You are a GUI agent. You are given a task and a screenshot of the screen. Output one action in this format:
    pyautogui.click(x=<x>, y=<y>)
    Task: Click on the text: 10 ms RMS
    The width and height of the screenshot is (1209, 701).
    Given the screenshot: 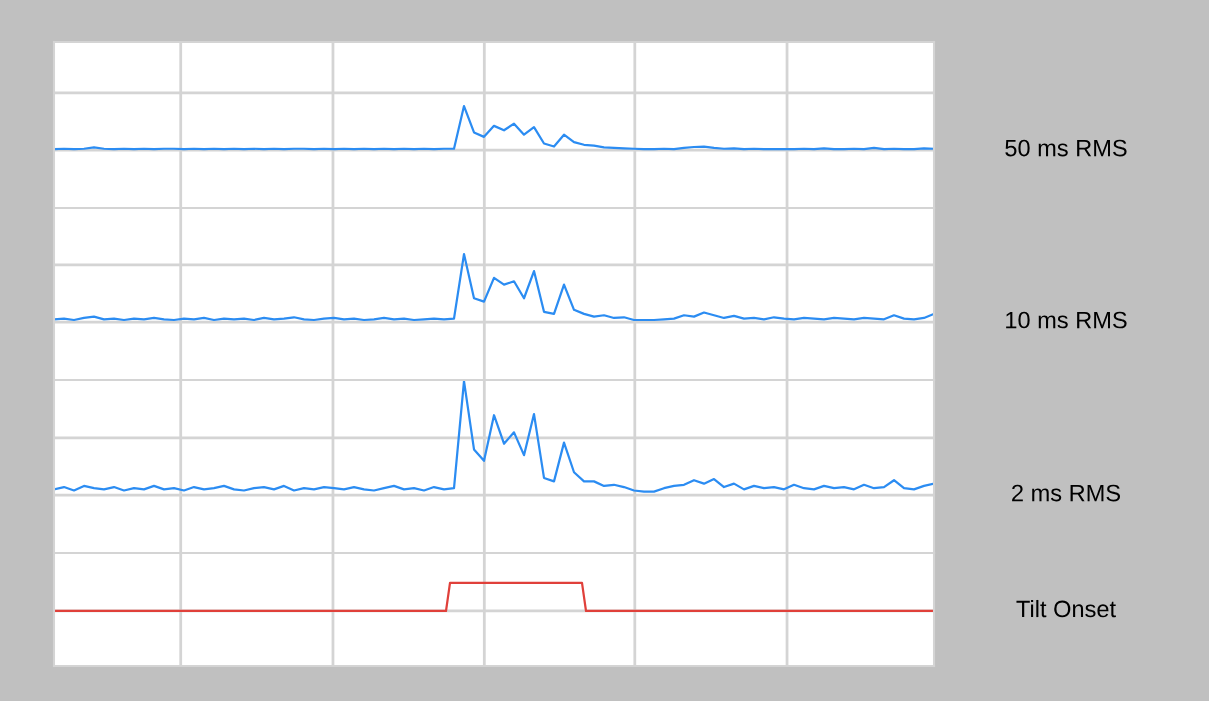 What is the action you would take?
    pyautogui.click(x=1066, y=320)
    